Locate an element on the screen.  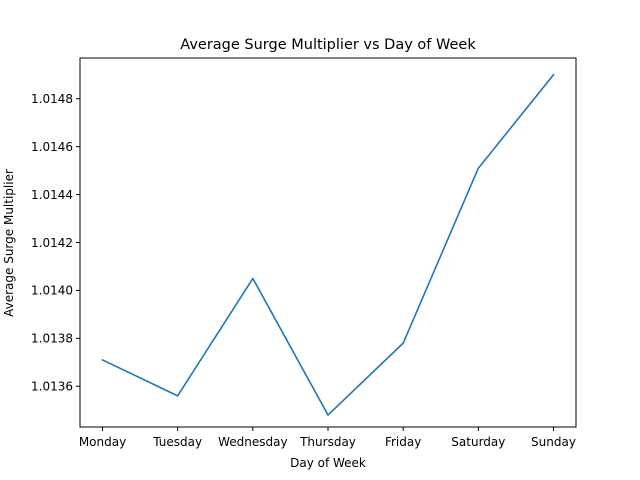
y-tick-label: 1.0142 is located at coordinates (52, 243).